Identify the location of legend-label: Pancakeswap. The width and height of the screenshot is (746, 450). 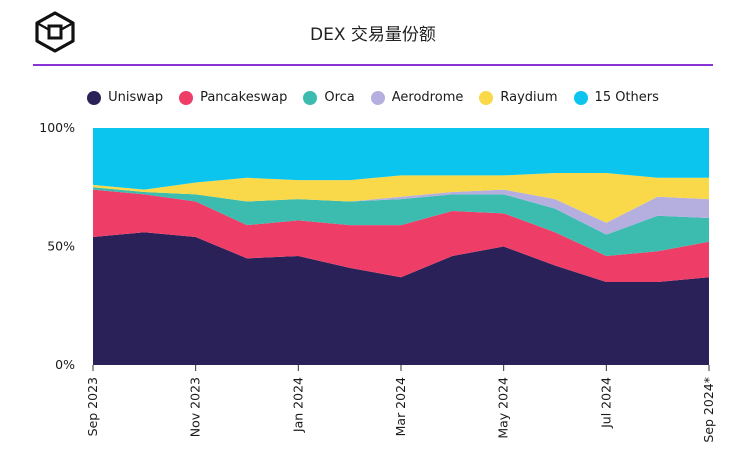
(244, 97).